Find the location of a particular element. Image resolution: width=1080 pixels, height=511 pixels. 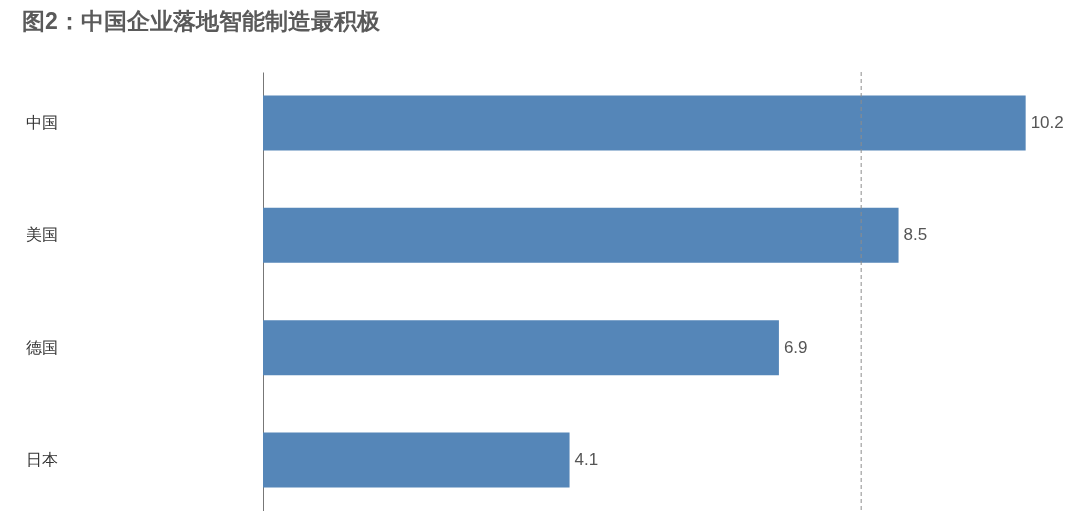

y-tick-label: 德国 is located at coordinates (41, 347).